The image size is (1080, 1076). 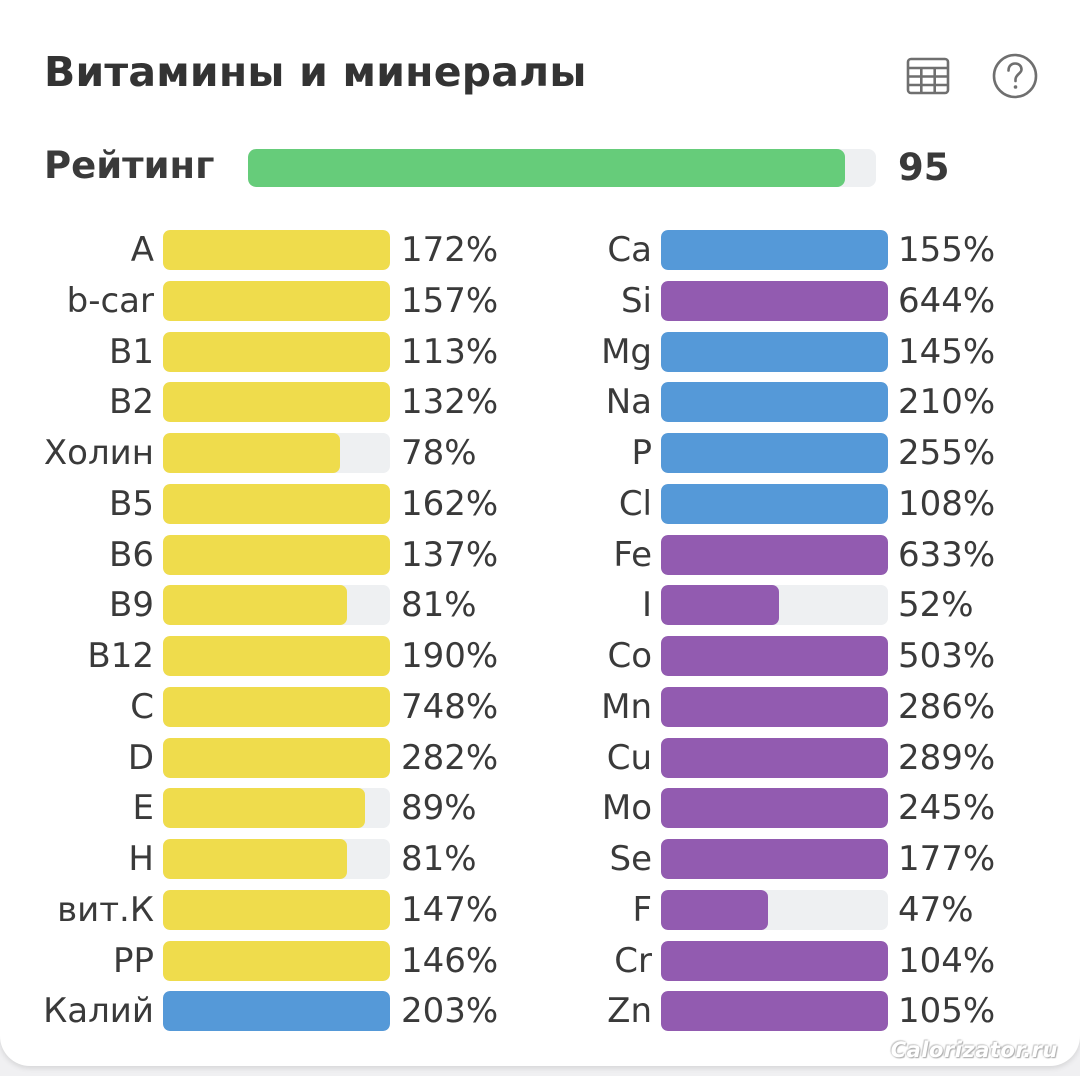 What do you see at coordinates (631, 859) in the screenshot?
I see `nutrient-label: Se` at bounding box center [631, 859].